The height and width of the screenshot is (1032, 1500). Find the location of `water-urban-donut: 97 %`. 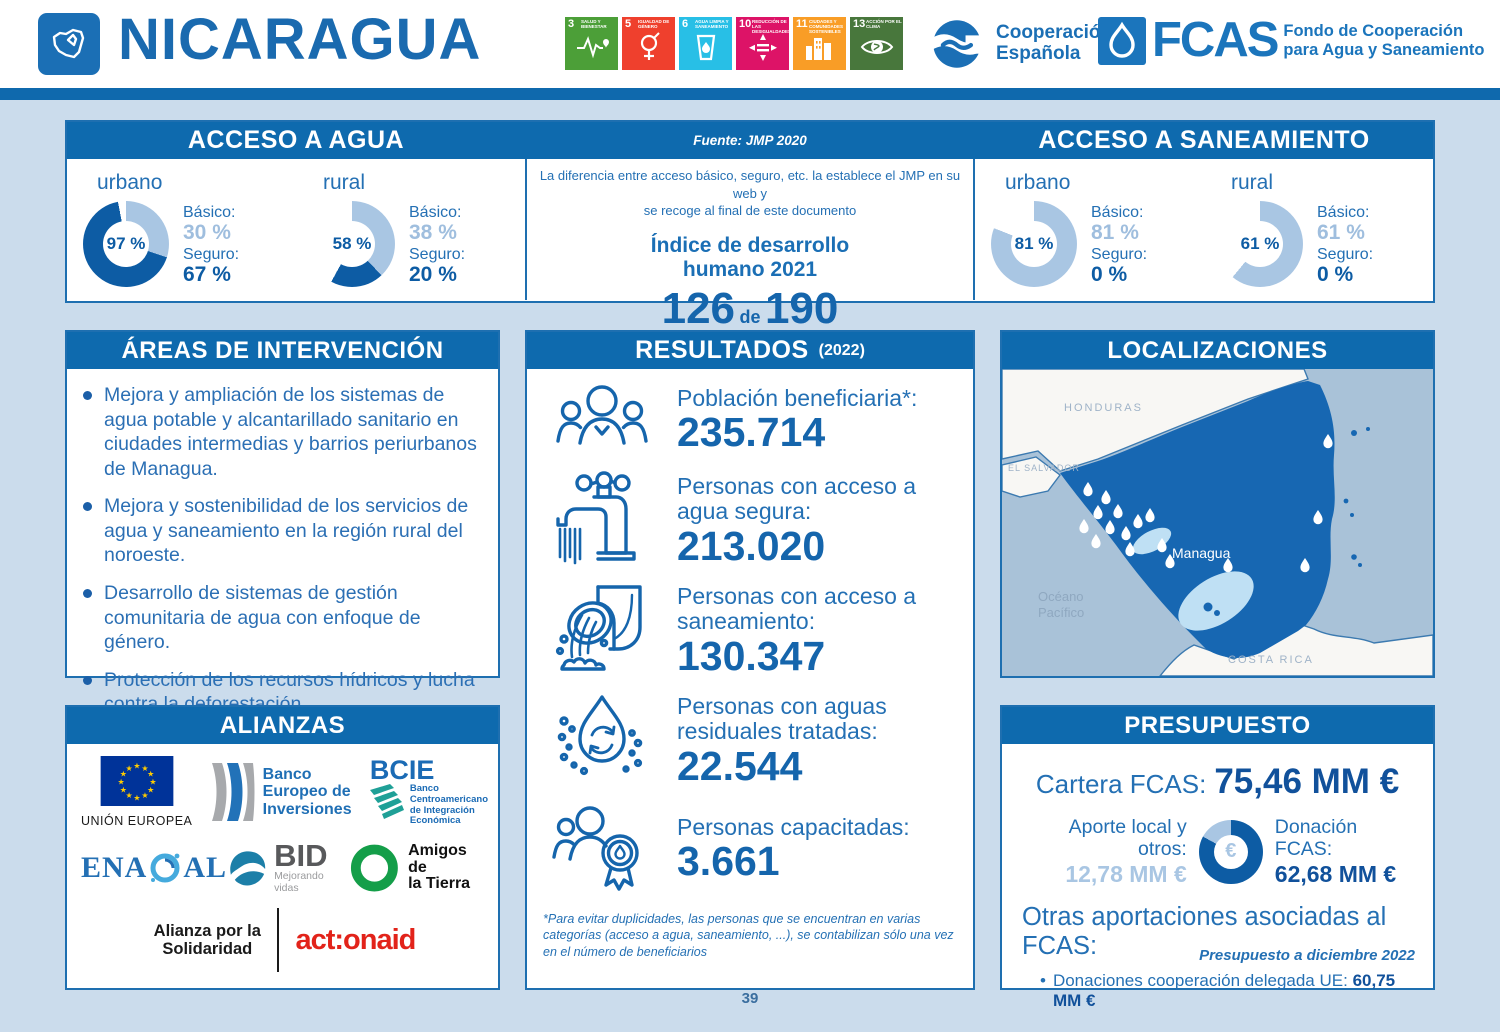

water-urban-donut: 97 % is located at coordinates (126, 244).